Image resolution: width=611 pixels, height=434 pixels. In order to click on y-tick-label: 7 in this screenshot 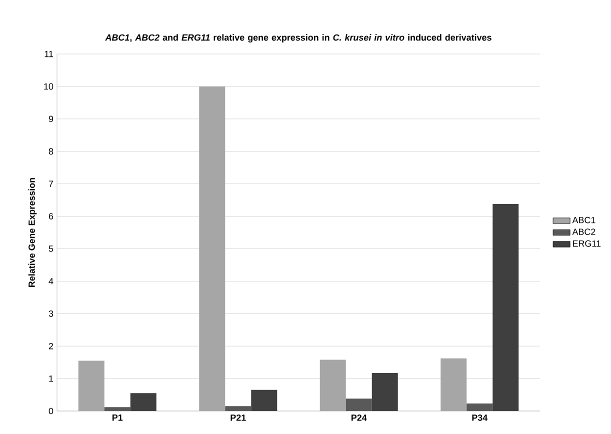, I will do `click(51, 183)`.